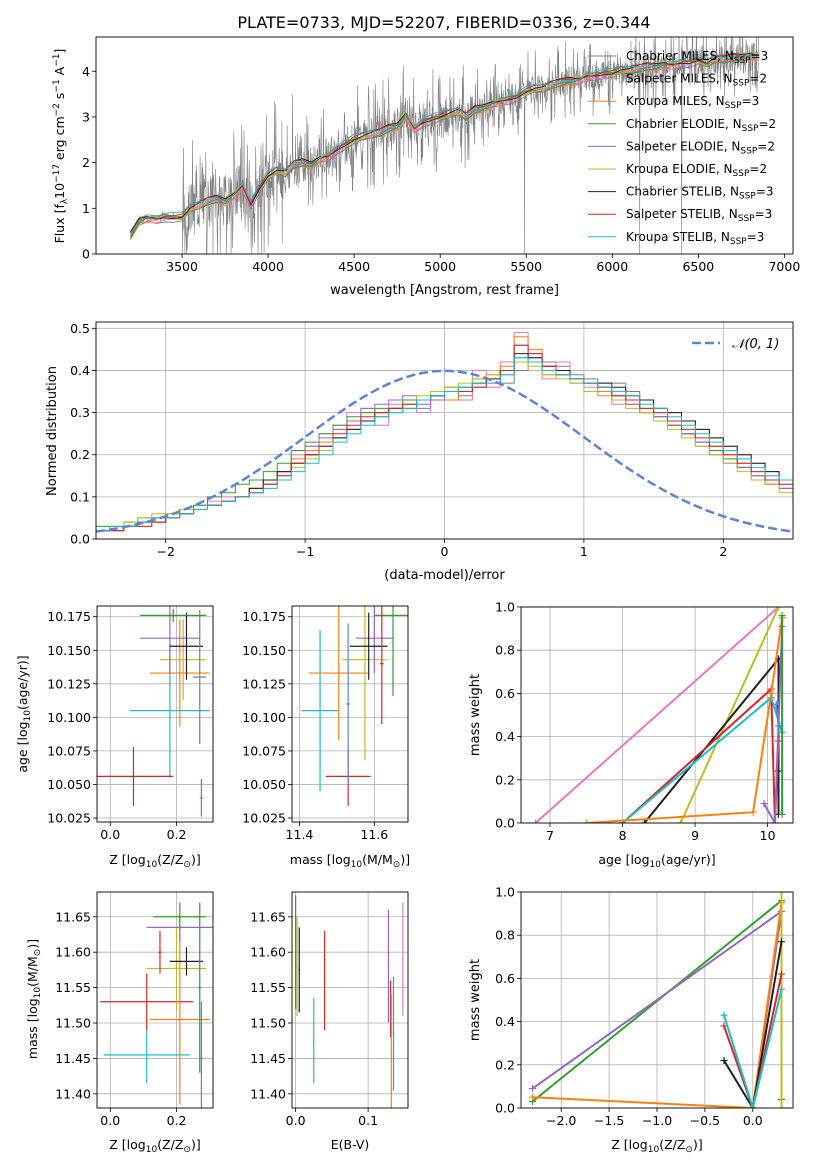 This screenshot has height=1170, width=819. What do you see at coordinates (692, 102) in the screenshot?
I see `legend-label: Kroupa MILES, NSSP=3` at bounding box center [692, 102].